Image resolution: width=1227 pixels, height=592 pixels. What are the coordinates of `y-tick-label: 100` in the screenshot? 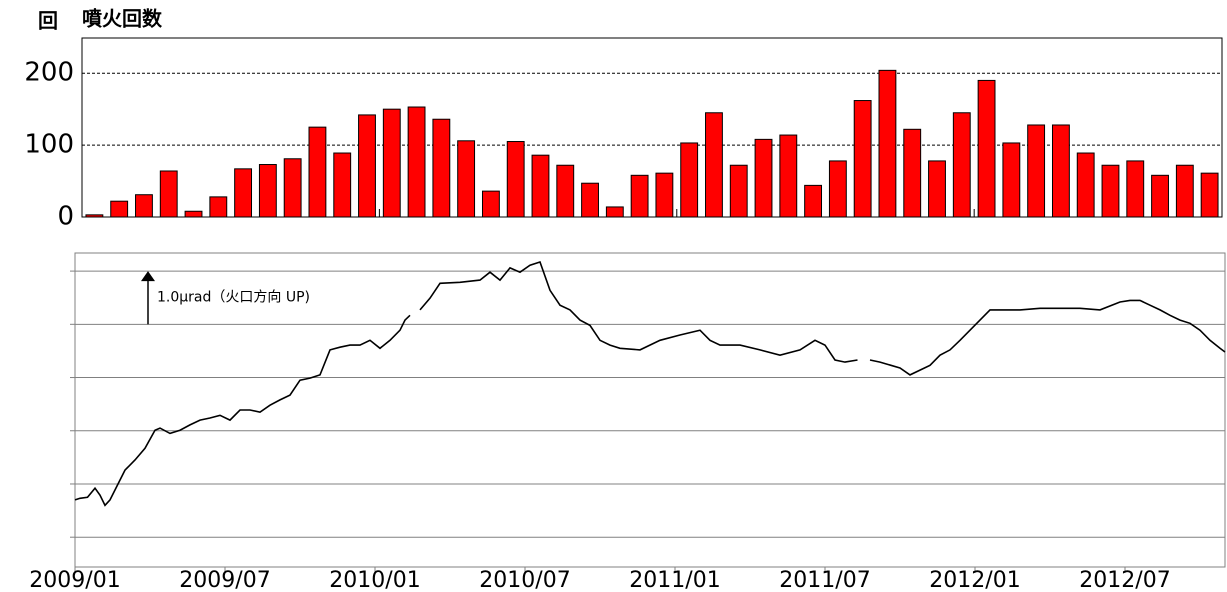 It's located at (49, 145).